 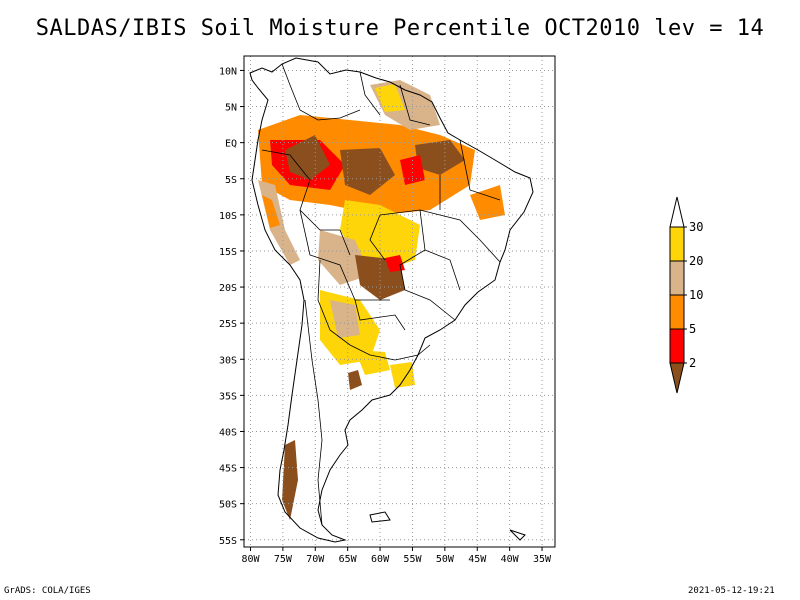 I want to click on shade-chaco-tan, so click(x=345, y=319).